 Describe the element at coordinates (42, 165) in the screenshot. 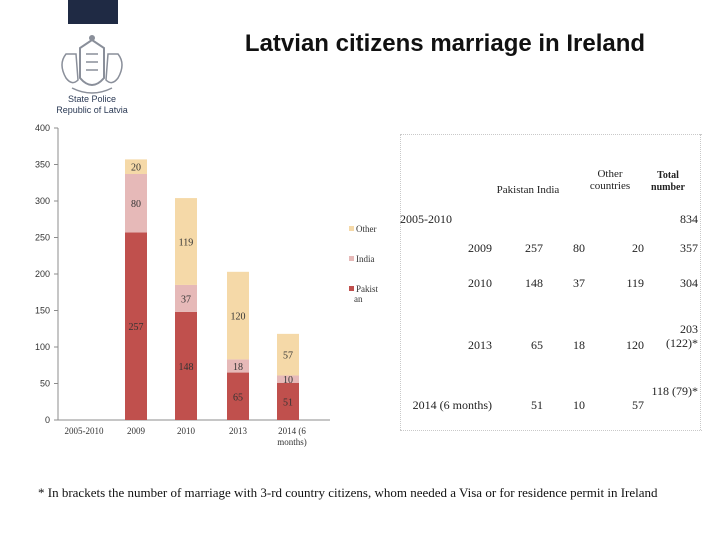

I see `y-tick-label: 350` at that location.